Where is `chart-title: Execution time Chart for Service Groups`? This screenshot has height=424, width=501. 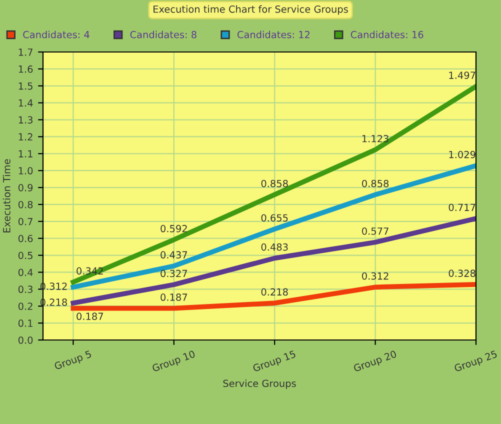 chart-title: Execution time Chart for Service Groups is located at coordinates (251, 10).